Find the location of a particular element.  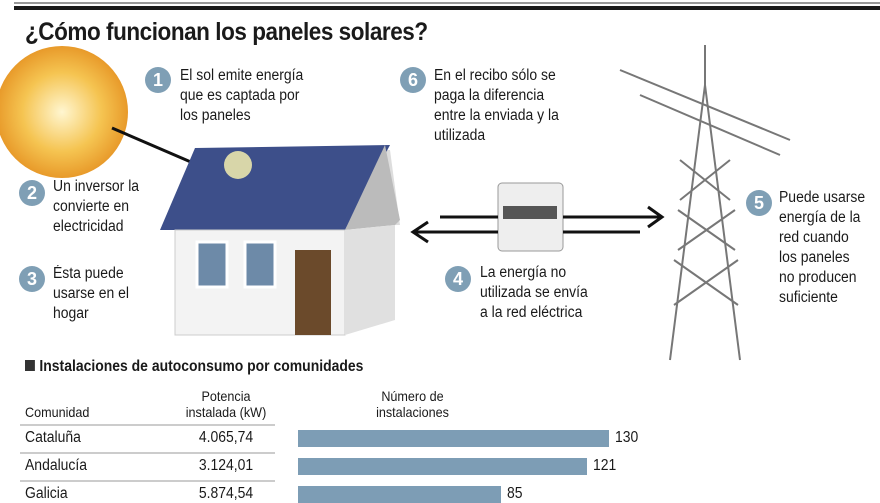

bar-value-label: 121 is located at coordinates (605, 465).